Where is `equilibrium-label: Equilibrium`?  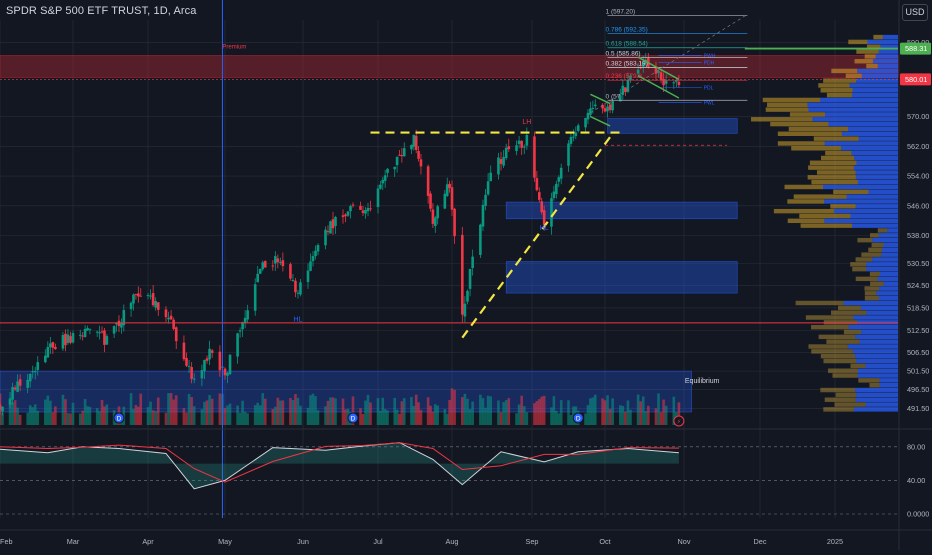
equilibrium-label: Equilibrium is located at coordinates (702, 381).